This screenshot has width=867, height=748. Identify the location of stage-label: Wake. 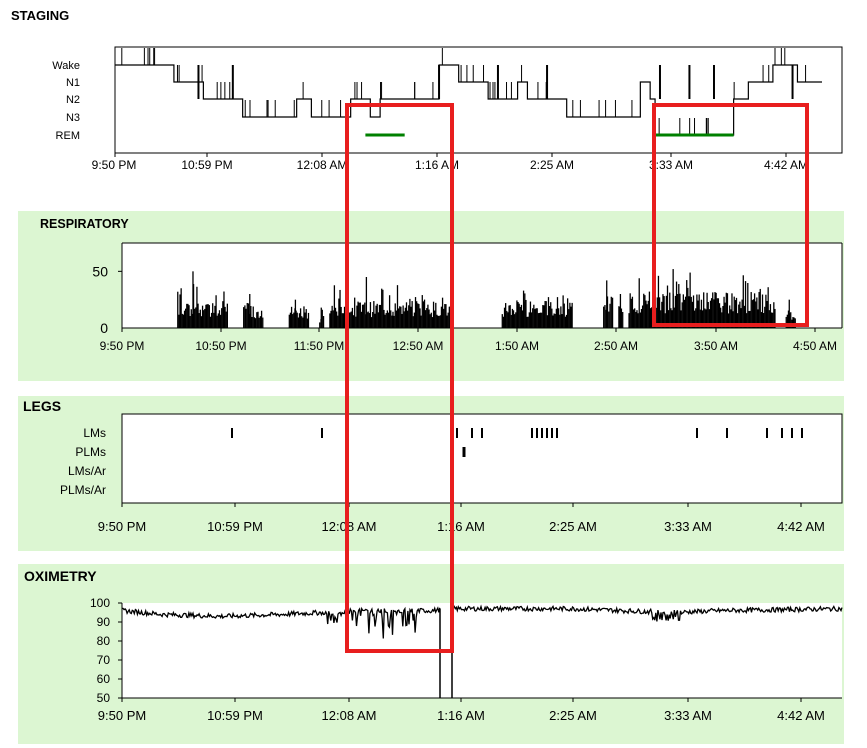
(66, 66).